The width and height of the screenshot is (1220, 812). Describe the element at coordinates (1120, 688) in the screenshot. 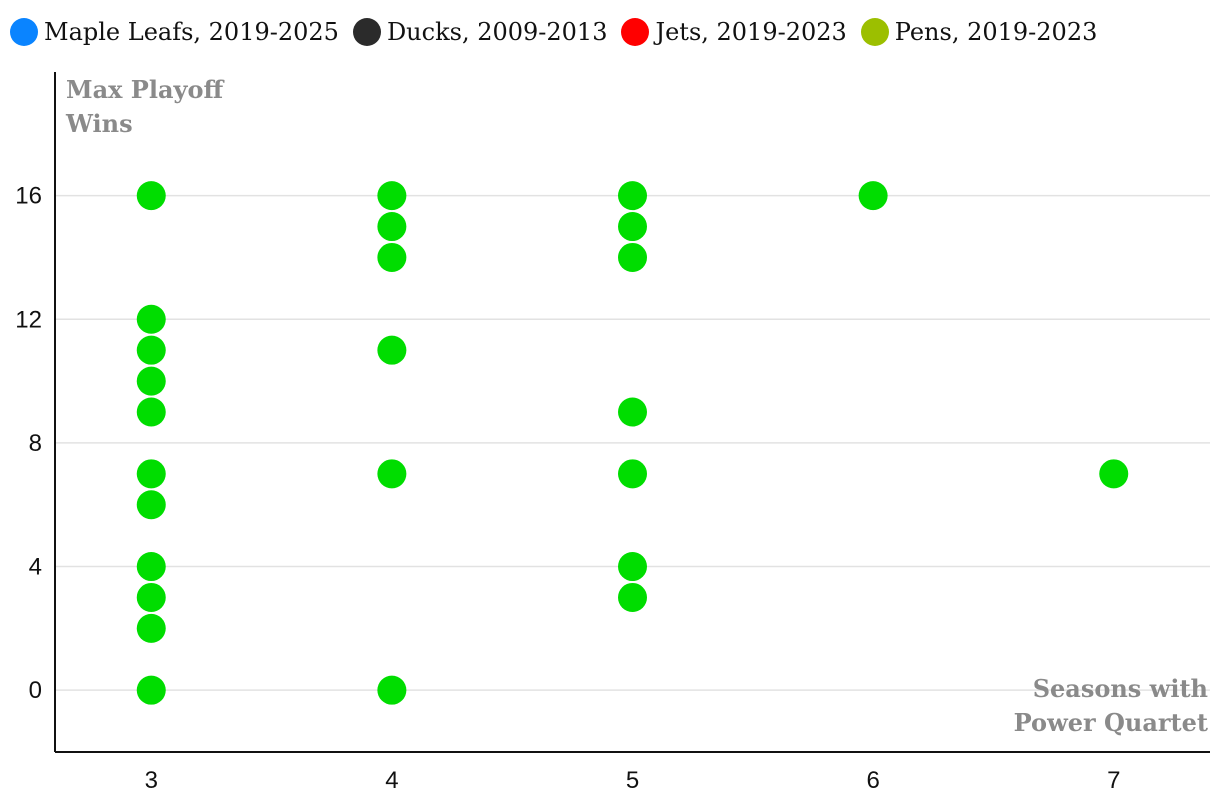

I see `x-axis-title: Seasons with` at that location.